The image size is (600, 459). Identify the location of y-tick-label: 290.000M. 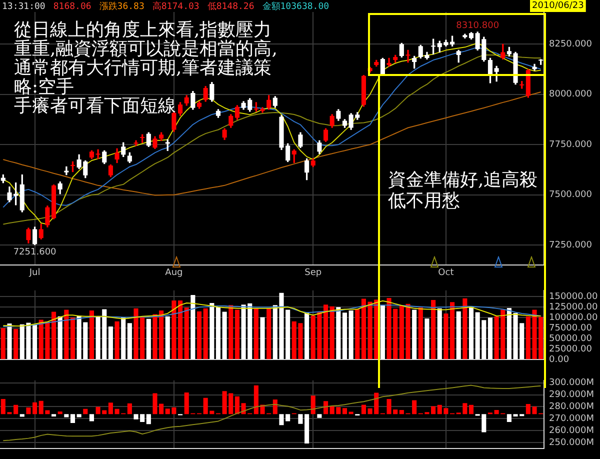
(571, 395).